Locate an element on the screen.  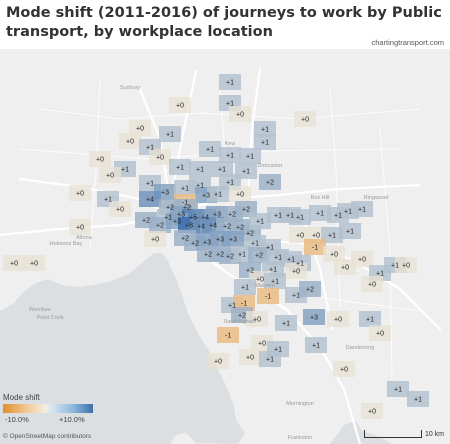
place-name: Kew is located at coordinates (230, 144).